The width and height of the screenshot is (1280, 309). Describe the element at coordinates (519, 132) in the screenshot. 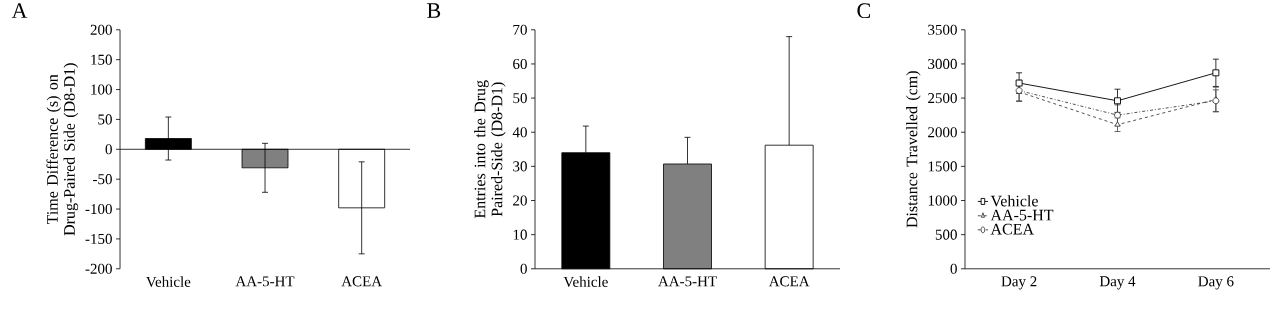

I see `y-tick-label: 40` at that location.